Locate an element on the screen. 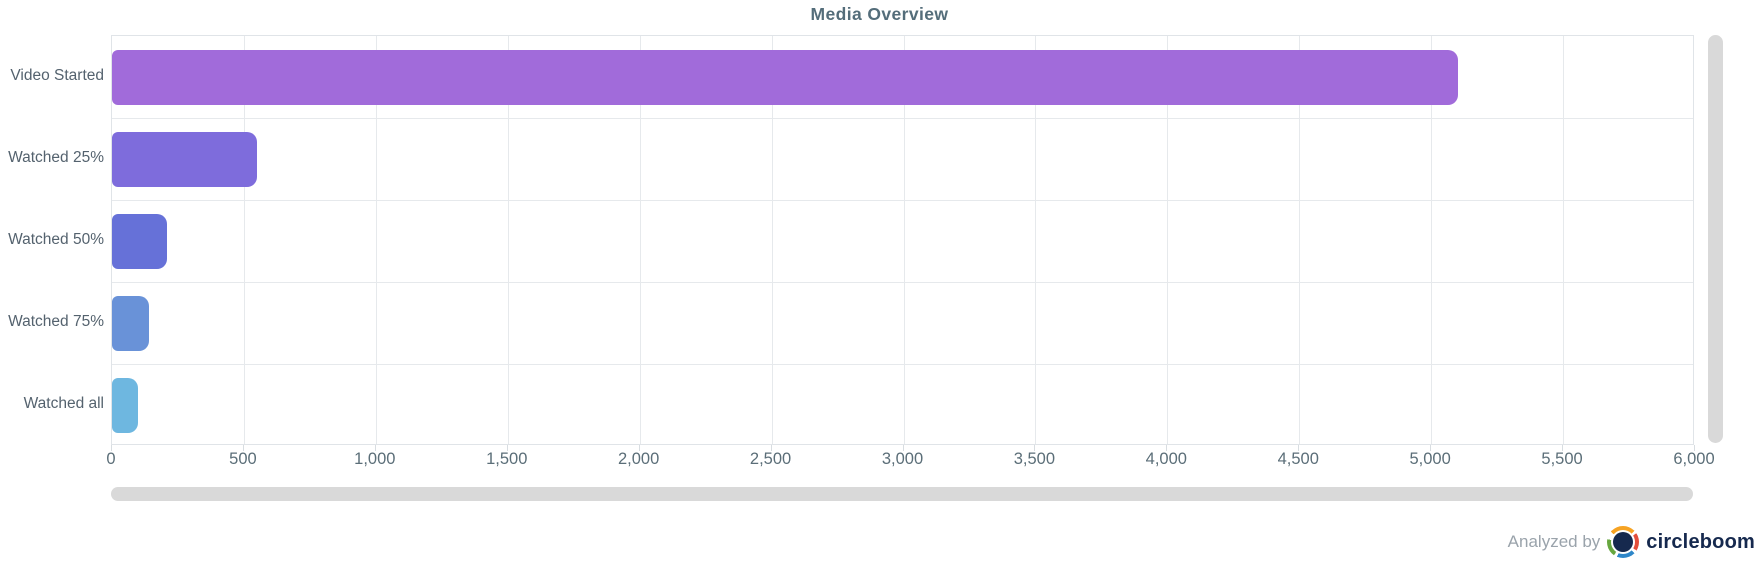 Image resolution: width=1759 pixels, height=562 pixels. x-tick-label: 3,500 is located at coordinates (1034, 459).